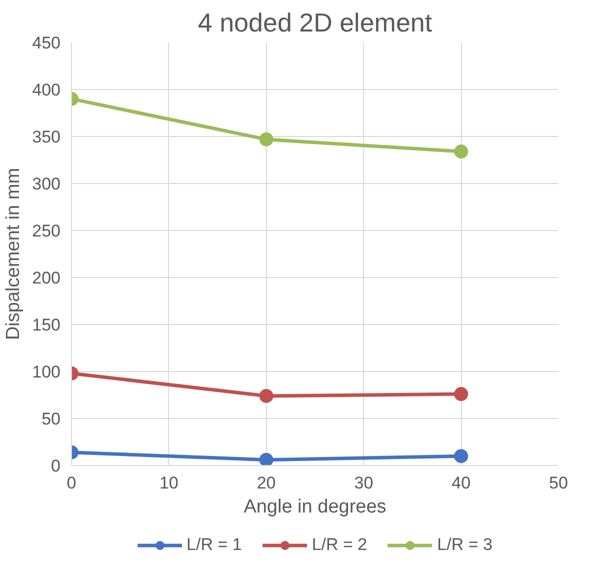  What do you see at coordinates (266, 483) in the screenshot?
I see `x-tick-label: 20` at bounding box center [266, 483].